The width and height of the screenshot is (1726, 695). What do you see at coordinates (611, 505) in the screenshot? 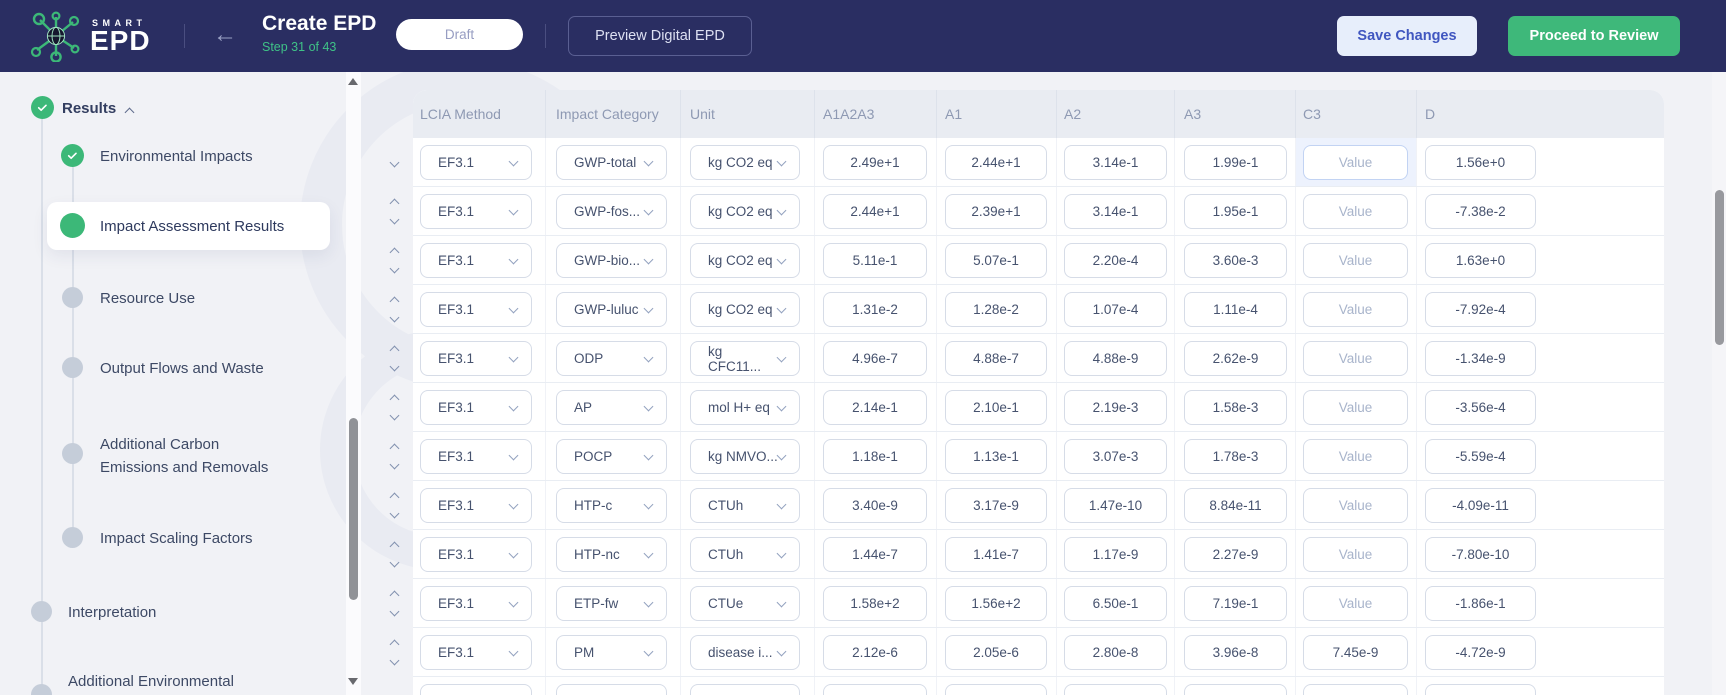
I see `impact-category-select: HTP-c` at bounding box center [611, 505].